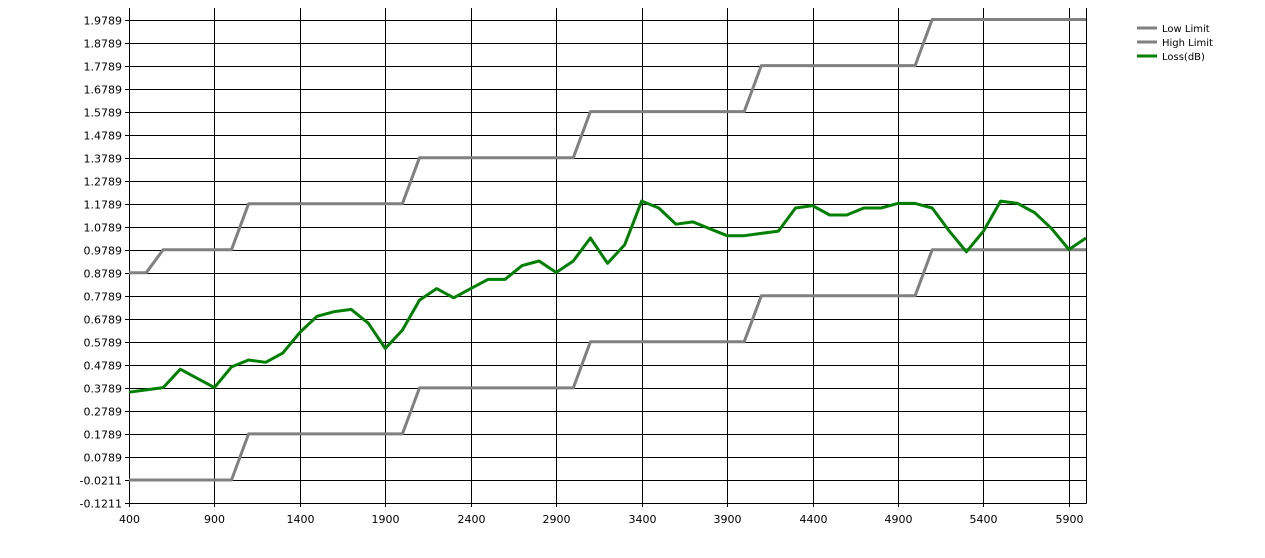  I want to click on y-tick-label: 0.5789, so click(103, 343).